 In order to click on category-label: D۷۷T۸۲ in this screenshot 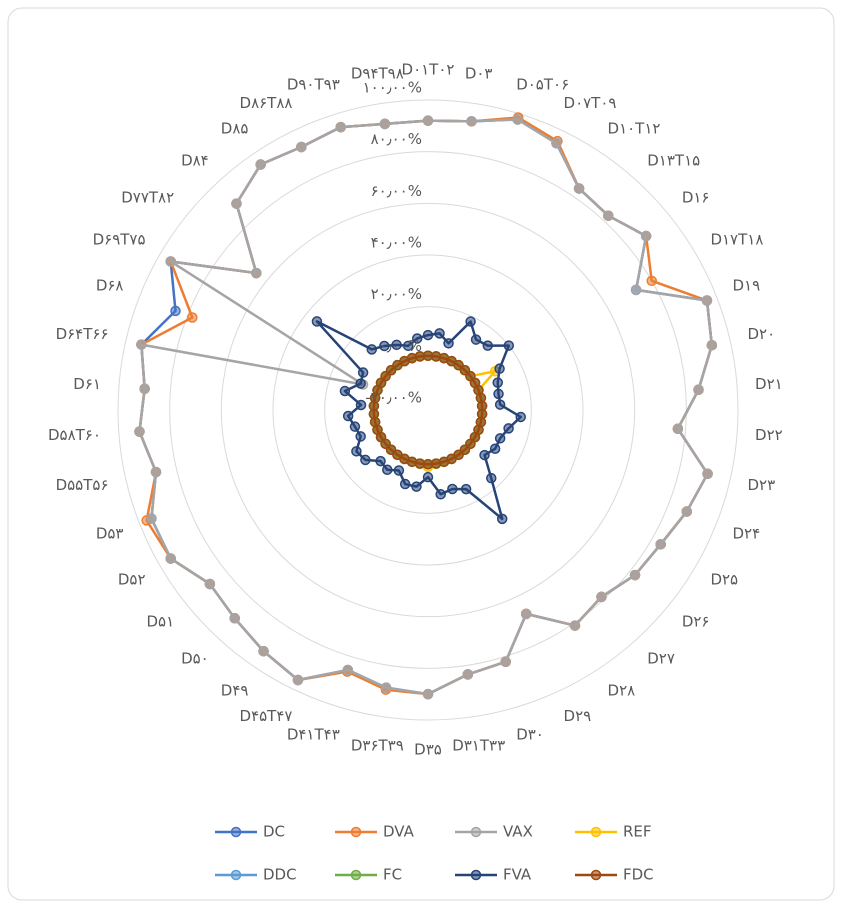, I will do `click(147, 198)`.